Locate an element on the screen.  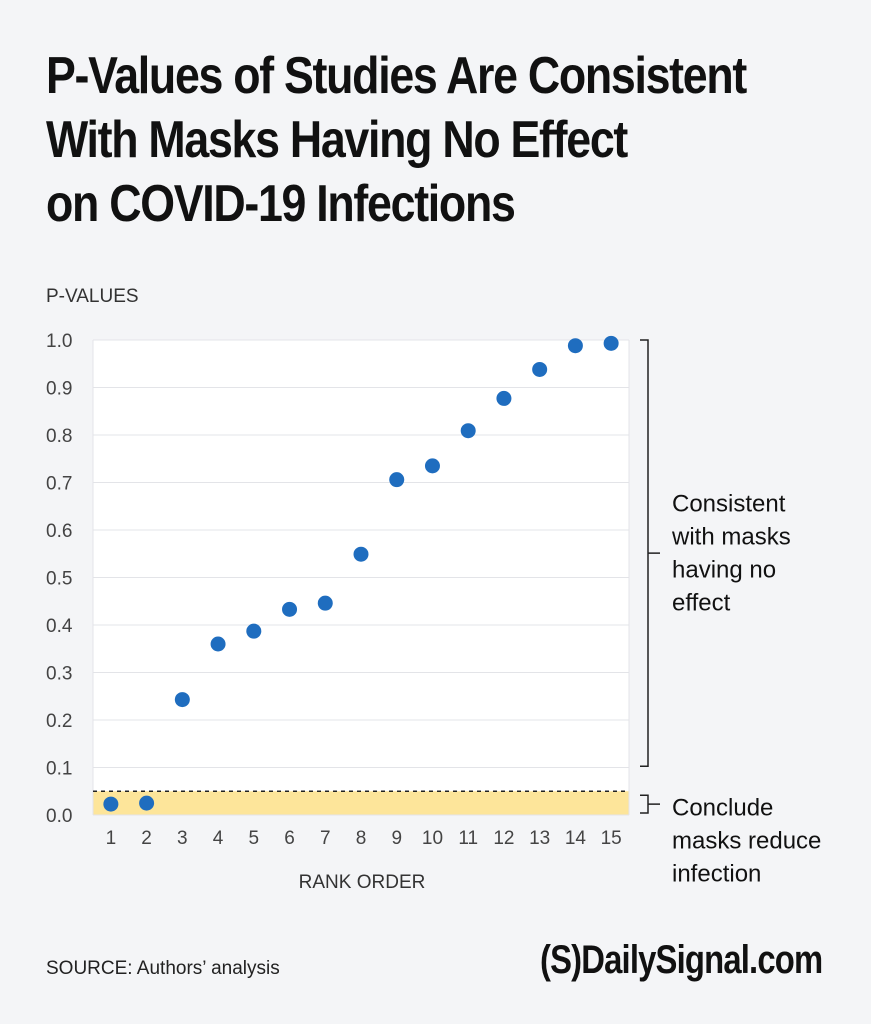
y-tick-label: 0.7 is located at coordinates (59, 484).